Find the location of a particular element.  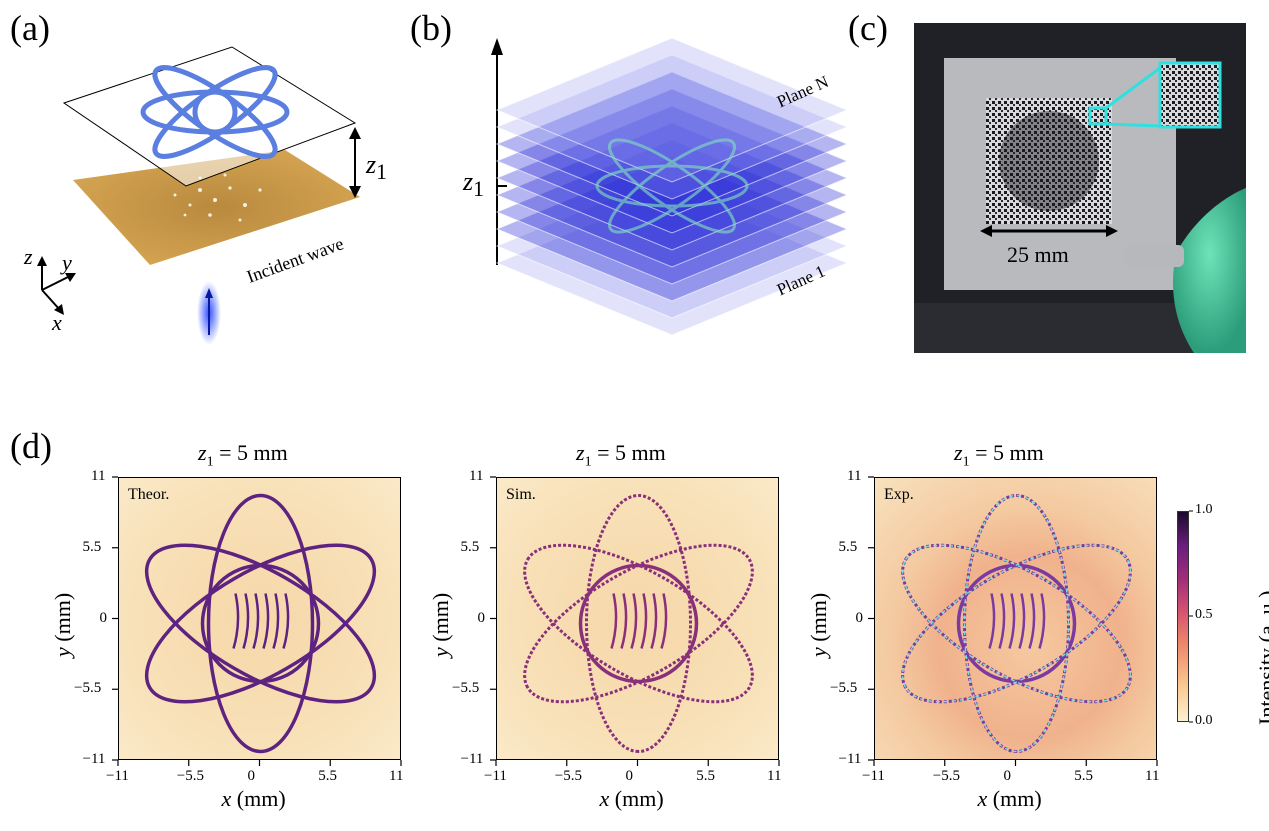

colorbar-ticks is located at coordinates (1191, 616).